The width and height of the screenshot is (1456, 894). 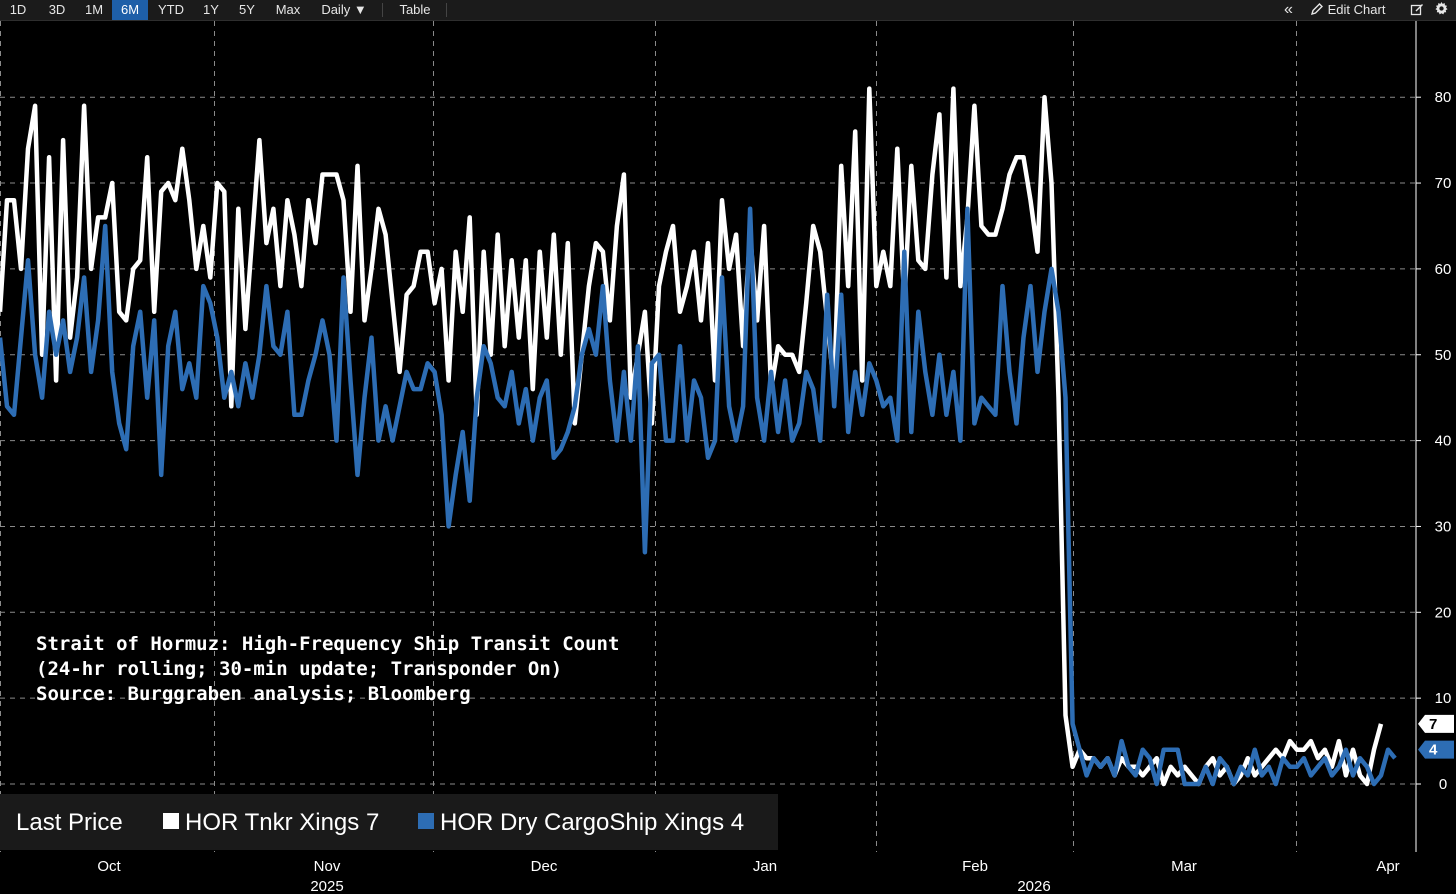 What do you see at coordinates (1443, 355) in the screenshot?
I see `y-tick-label: 50` at bounding box center [1443, 355].